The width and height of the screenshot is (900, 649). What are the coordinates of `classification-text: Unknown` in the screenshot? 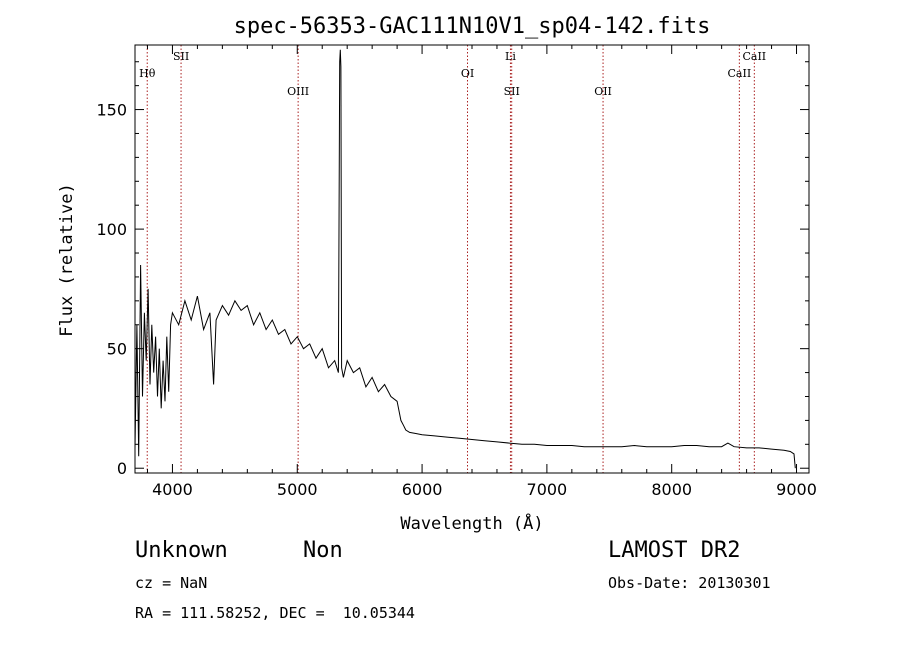 It's located at (181, 550).